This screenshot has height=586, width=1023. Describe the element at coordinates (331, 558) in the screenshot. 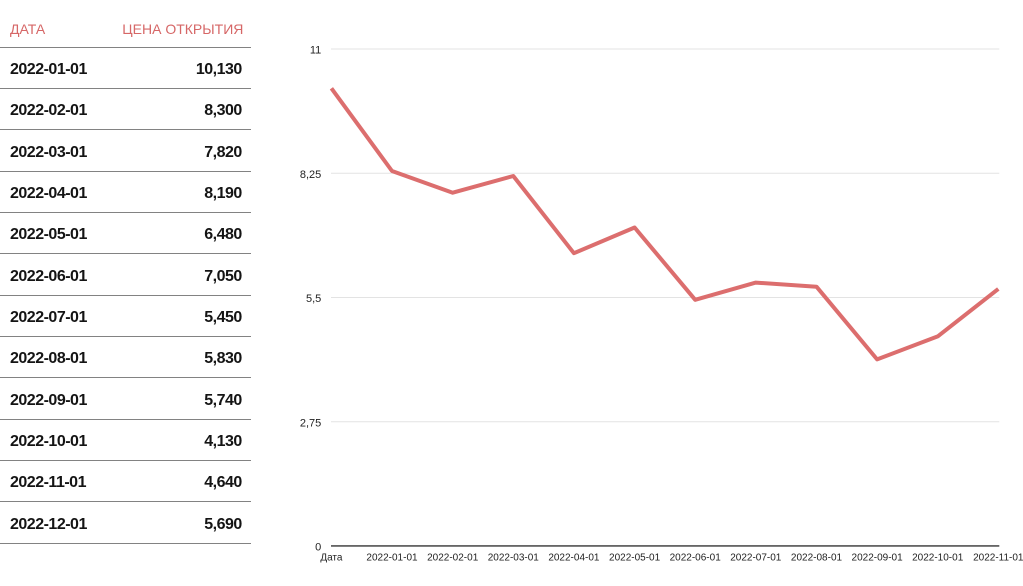

I see `svg-text: Дата` at that location.